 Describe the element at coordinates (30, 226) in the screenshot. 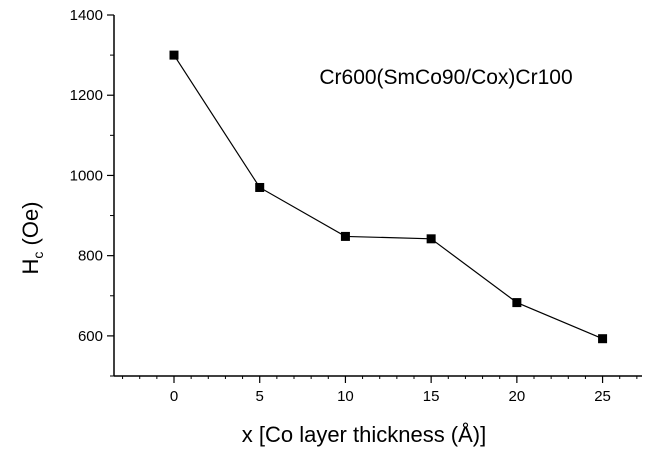

I see `y-axis-title-suffix: (Oe)` at that location.